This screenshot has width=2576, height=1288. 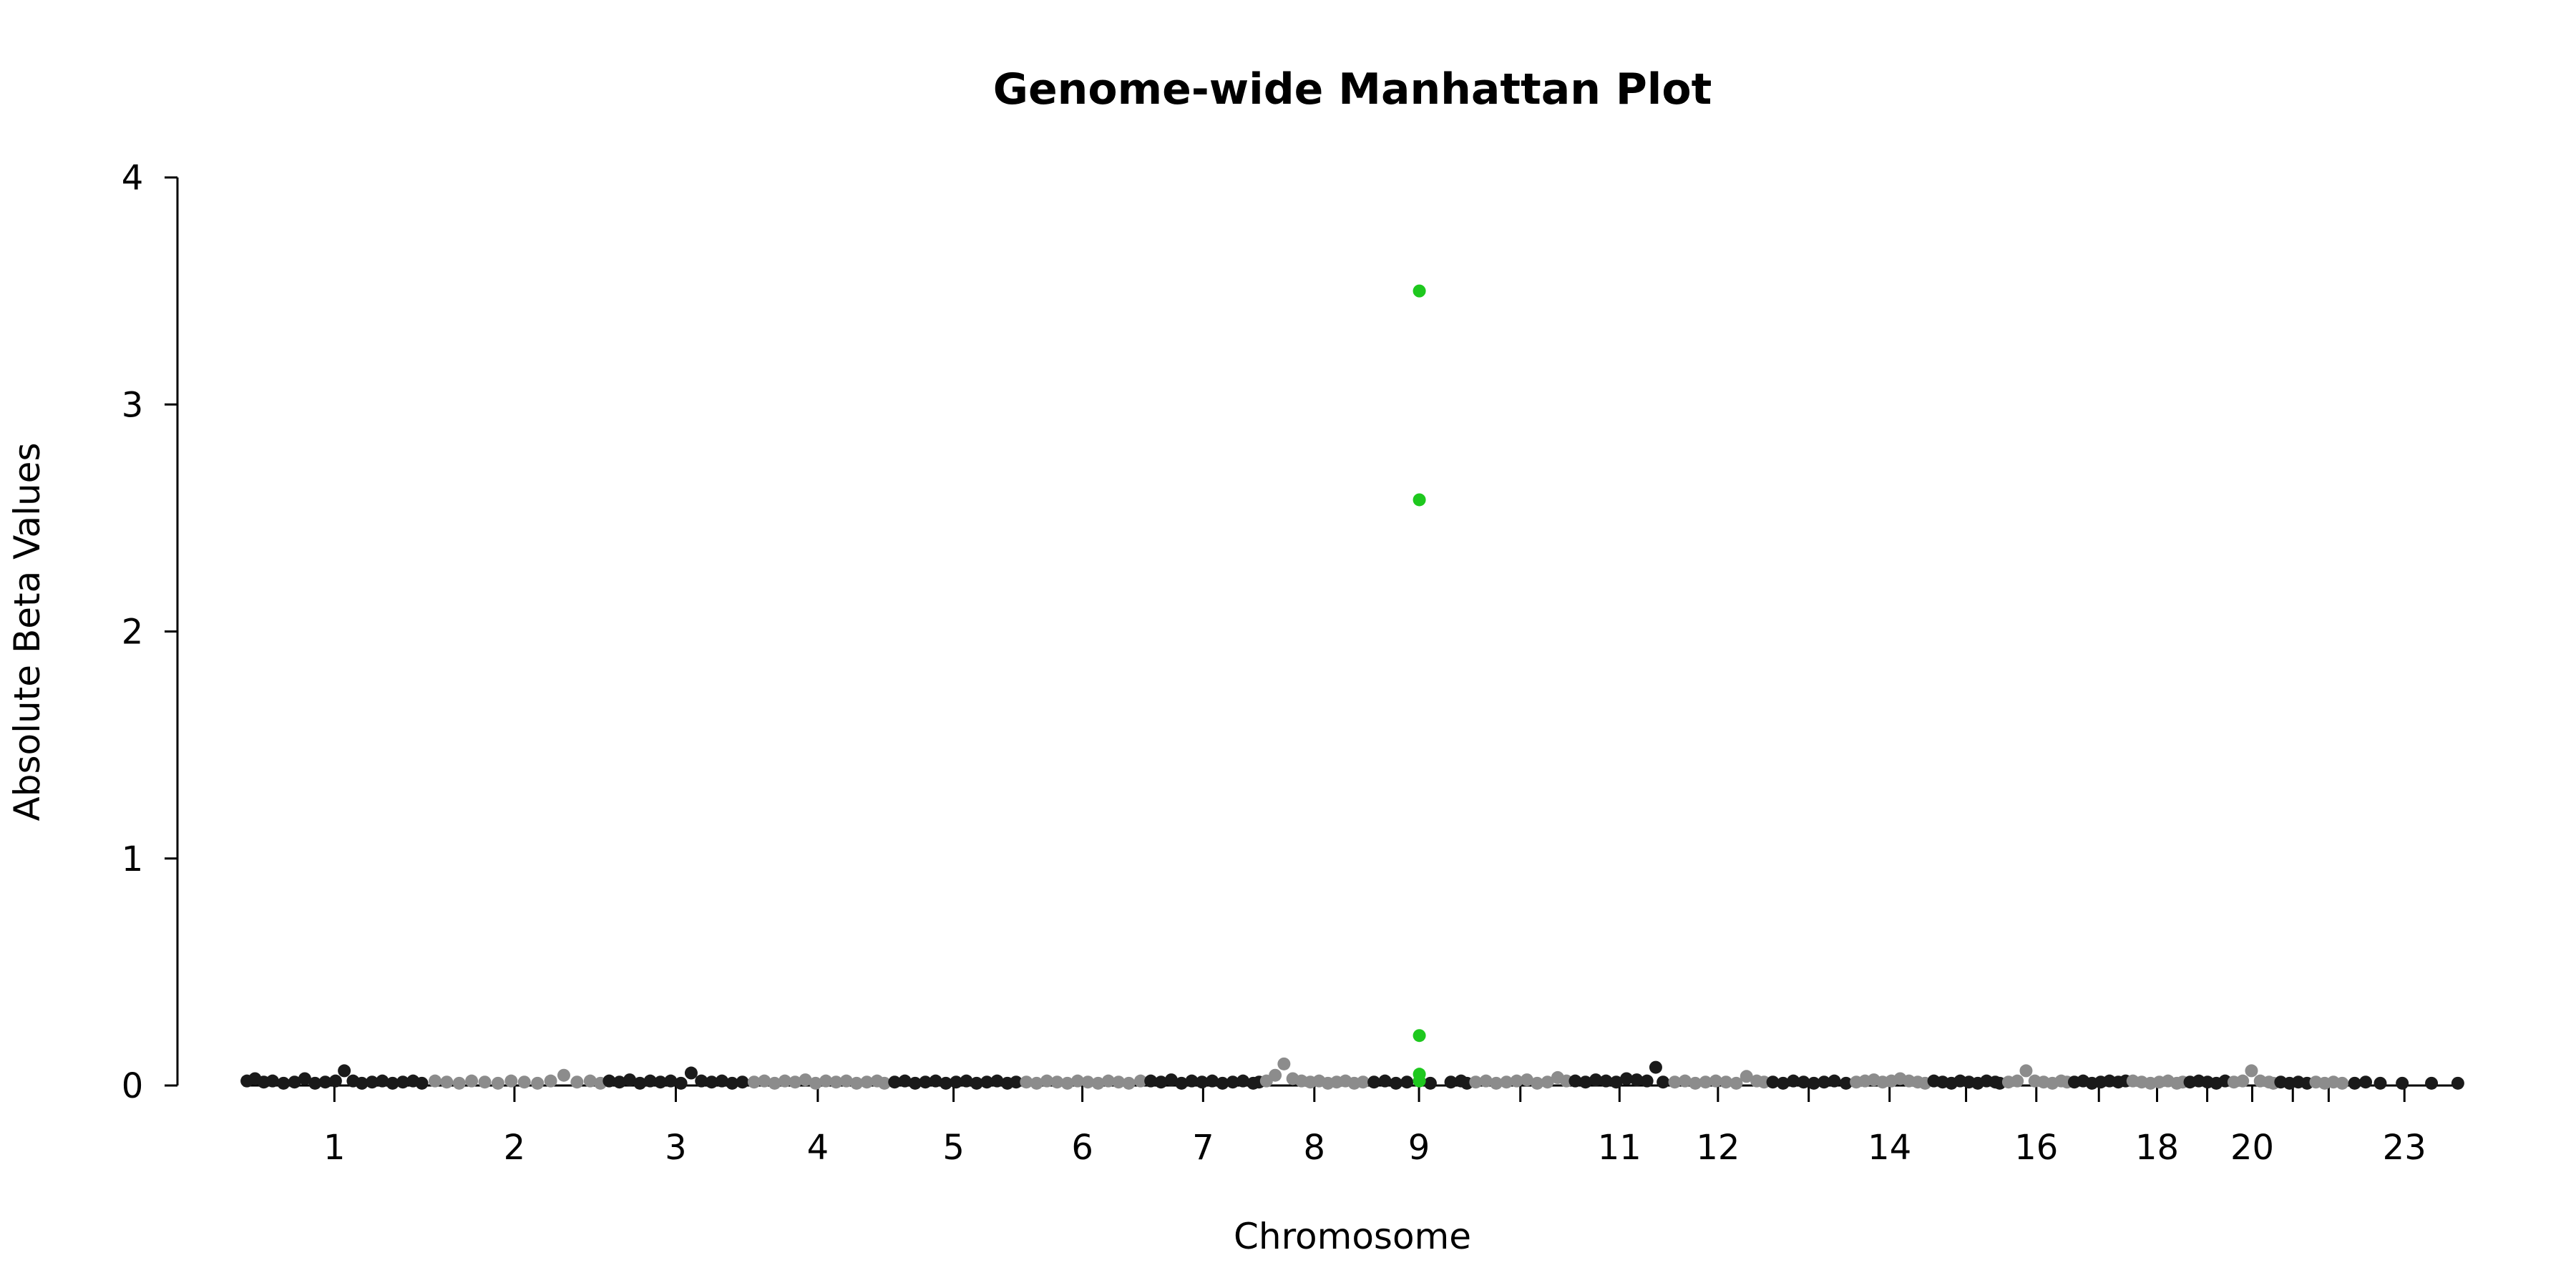 I want to click on x-tick-label: 2, so click(x=515, y=1148).